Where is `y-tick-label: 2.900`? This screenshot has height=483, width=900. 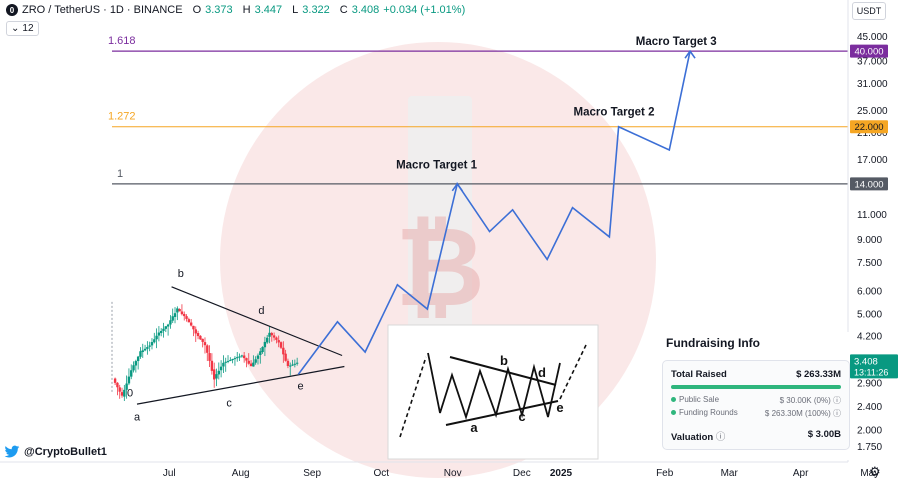 y-tick-label: 2.900 is located at coordinates (869, 383).